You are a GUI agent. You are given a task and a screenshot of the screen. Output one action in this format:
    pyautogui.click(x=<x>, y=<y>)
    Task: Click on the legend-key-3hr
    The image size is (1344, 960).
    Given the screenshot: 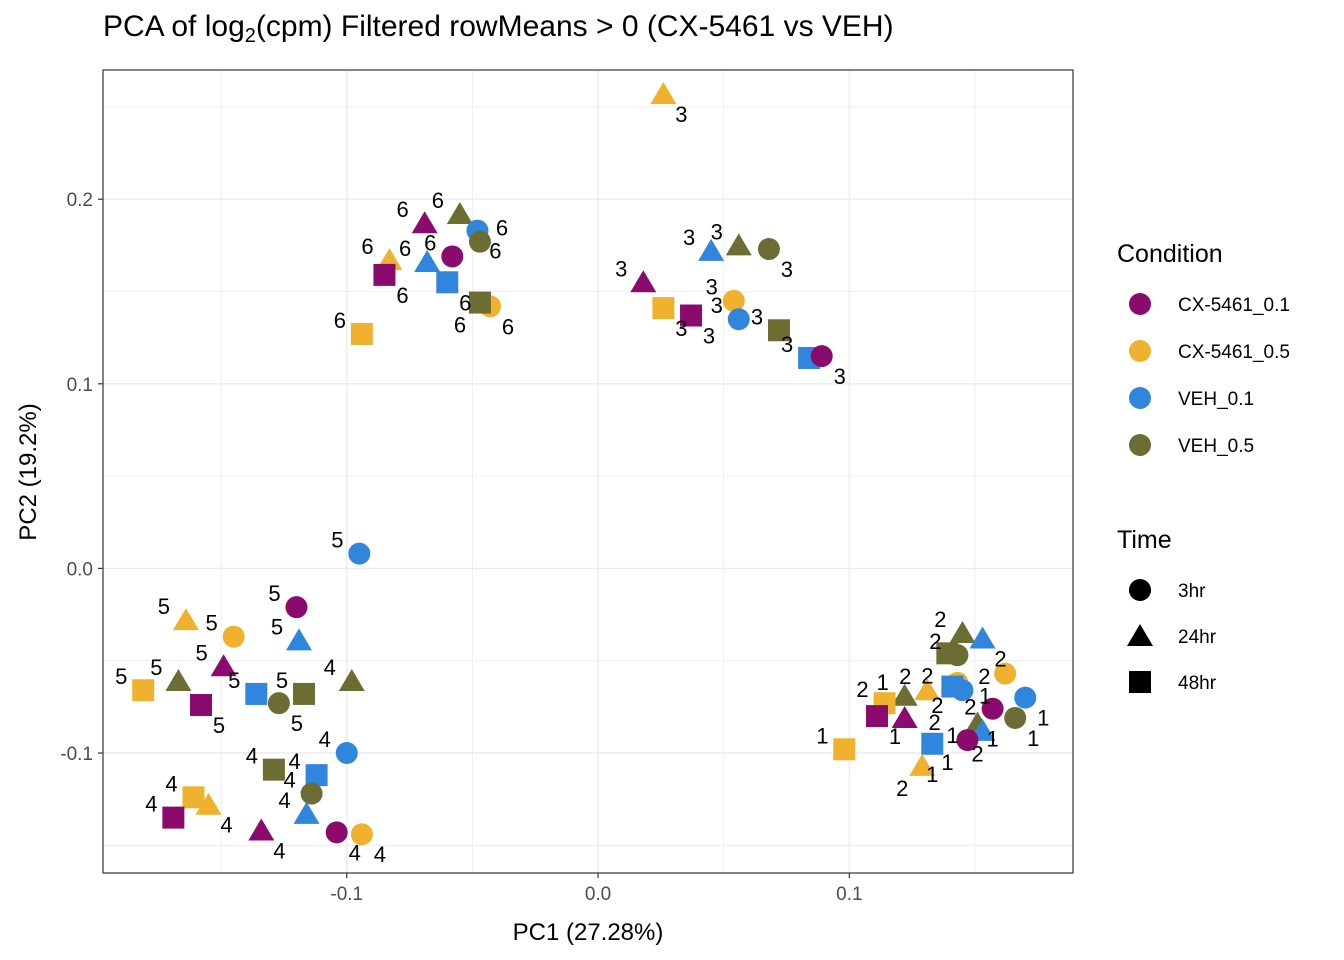 What is the action you would take?
    pyautogui.click(x=1140, y=590)
    